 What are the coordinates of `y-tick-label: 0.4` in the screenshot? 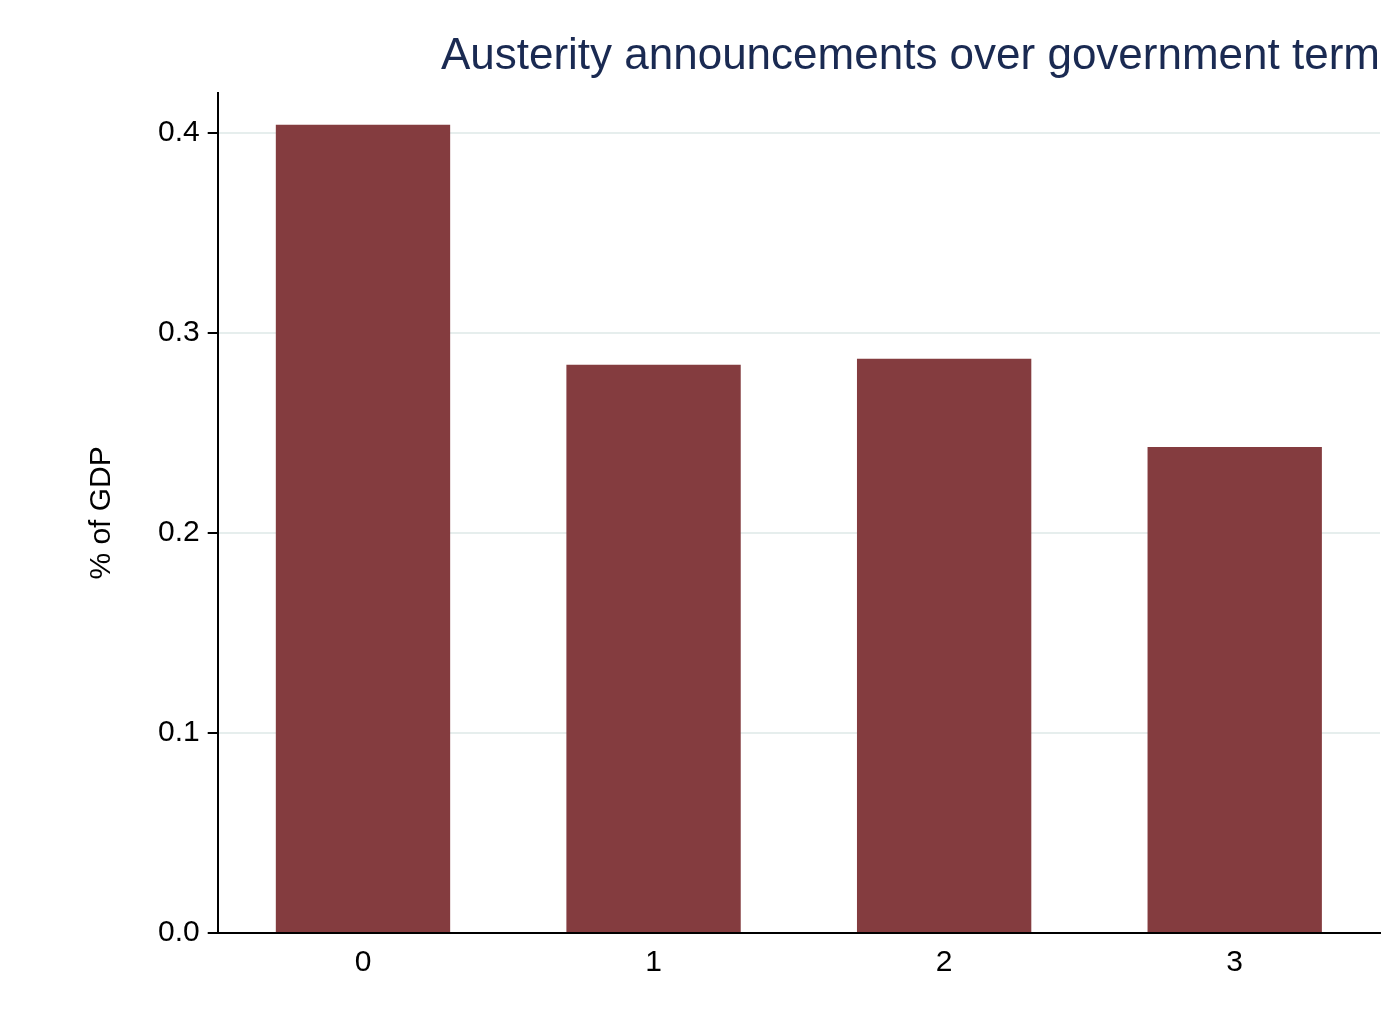 It's located at (178, 131).